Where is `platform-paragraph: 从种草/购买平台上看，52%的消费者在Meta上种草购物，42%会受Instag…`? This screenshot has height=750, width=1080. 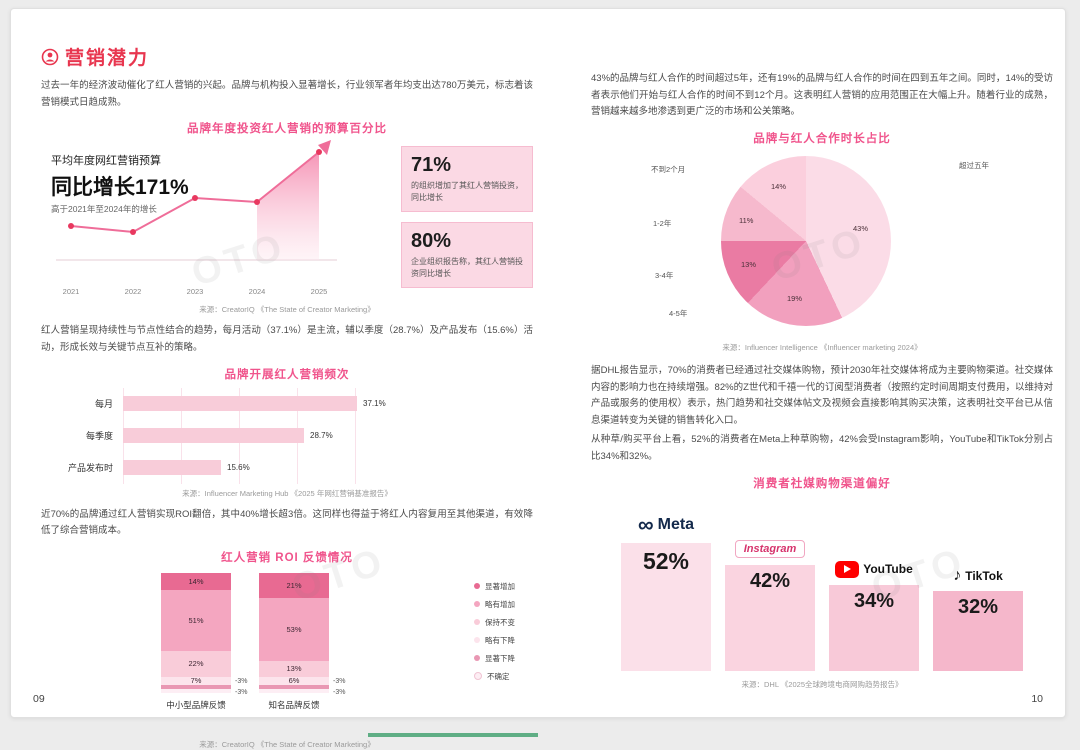 platform-paragraph: 从种草/购买平台上看，52%的消费者在Meta上种草购物，42%会受Instag… is located at coordinates (822, 448).